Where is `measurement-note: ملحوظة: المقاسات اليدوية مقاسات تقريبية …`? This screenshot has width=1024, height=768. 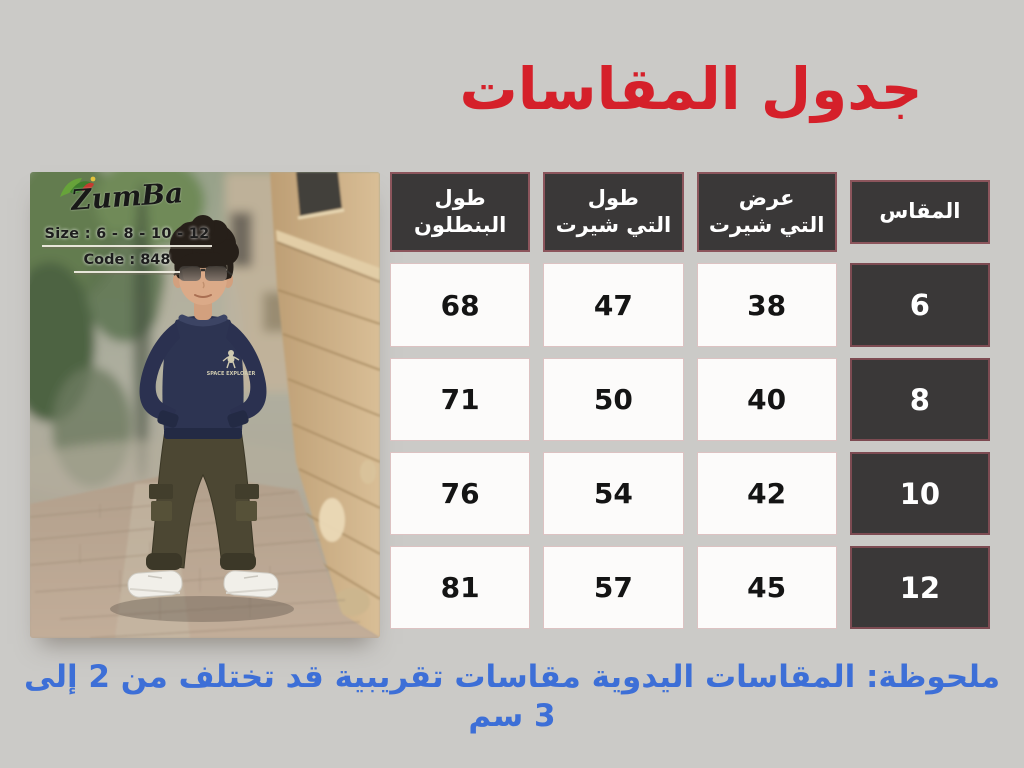
measurement-note: ملحوظة: المقاسات اليدوية مقاسات تقريبية … is located at coordinates (512, 696).